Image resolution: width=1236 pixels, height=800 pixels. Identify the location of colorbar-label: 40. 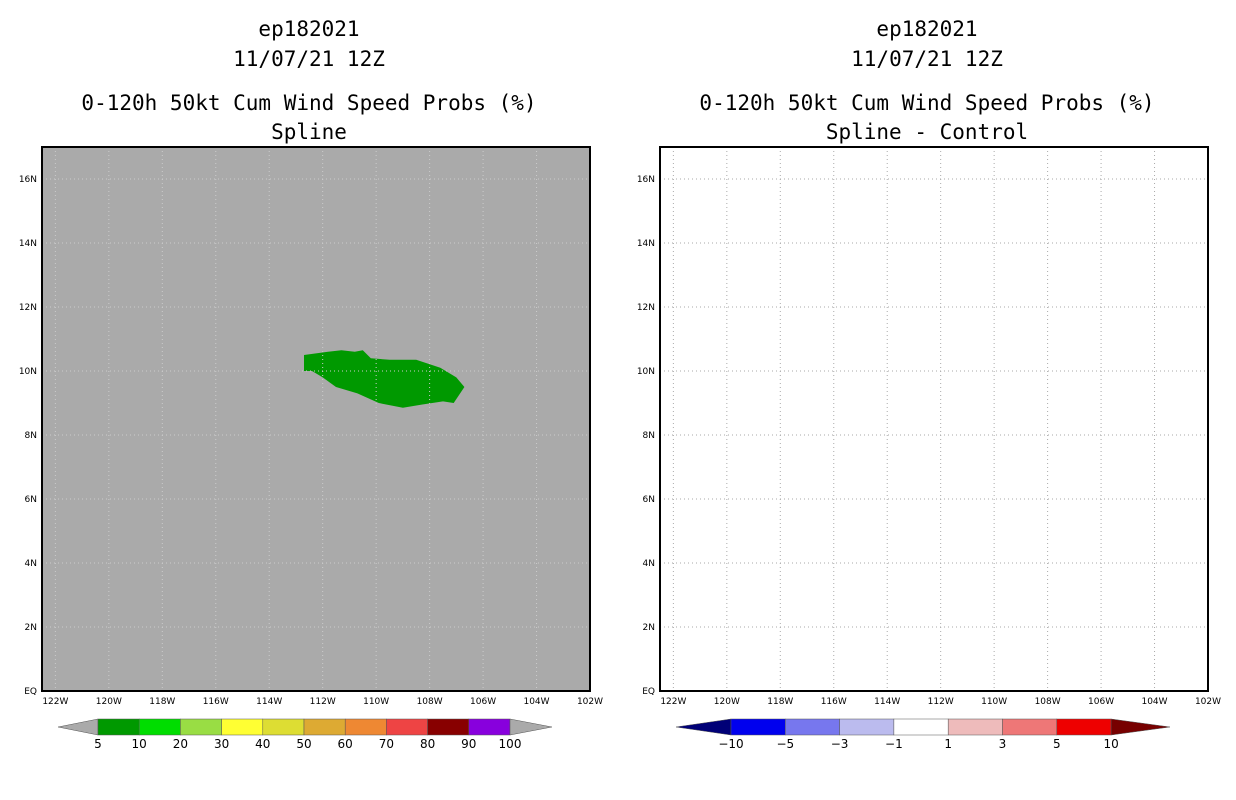
(262, 744).